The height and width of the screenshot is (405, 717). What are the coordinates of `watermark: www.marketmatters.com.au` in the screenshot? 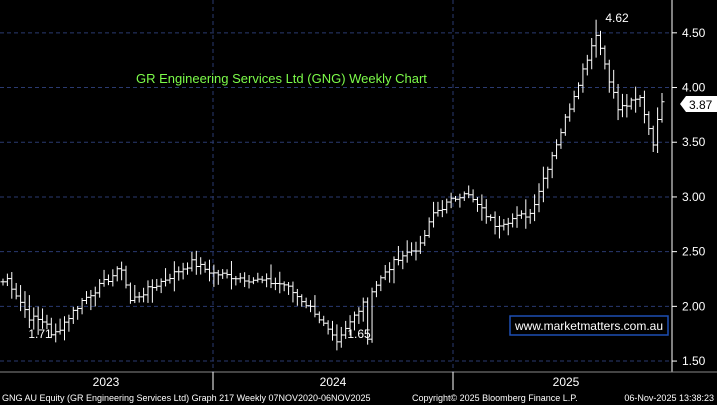 It's located at (589, 325).